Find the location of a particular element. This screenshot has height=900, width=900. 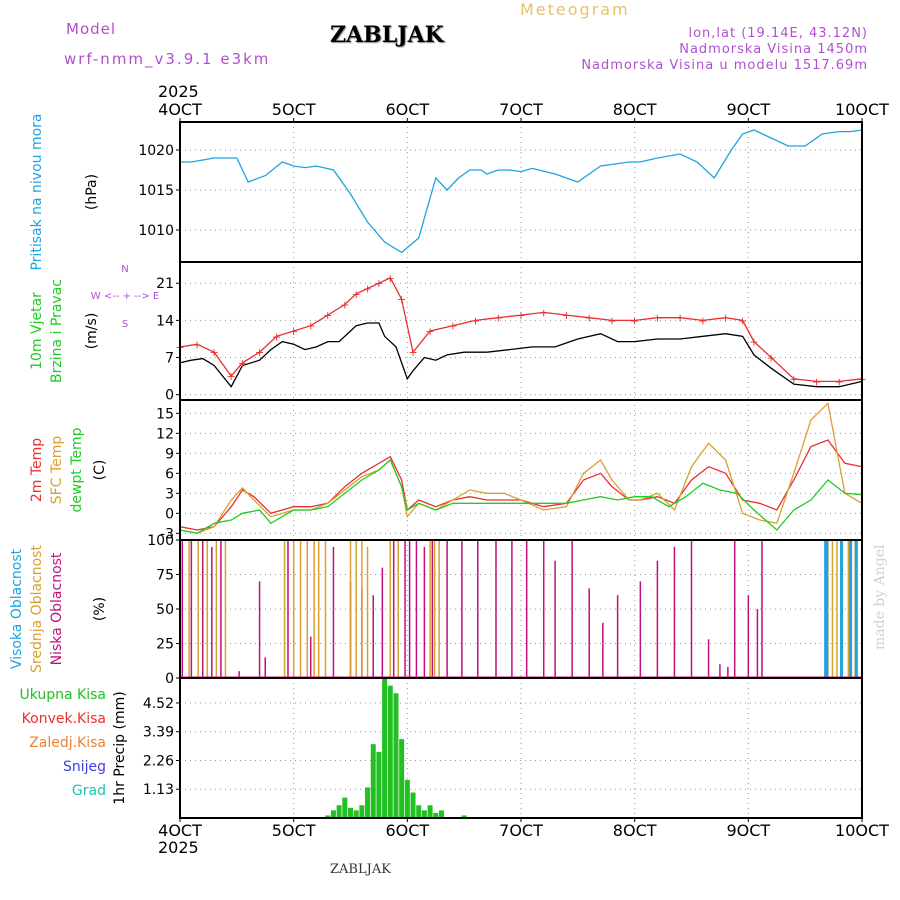

cloud-axis-title-high: Visoka Oblacnost is located at coordinates (17, 608).